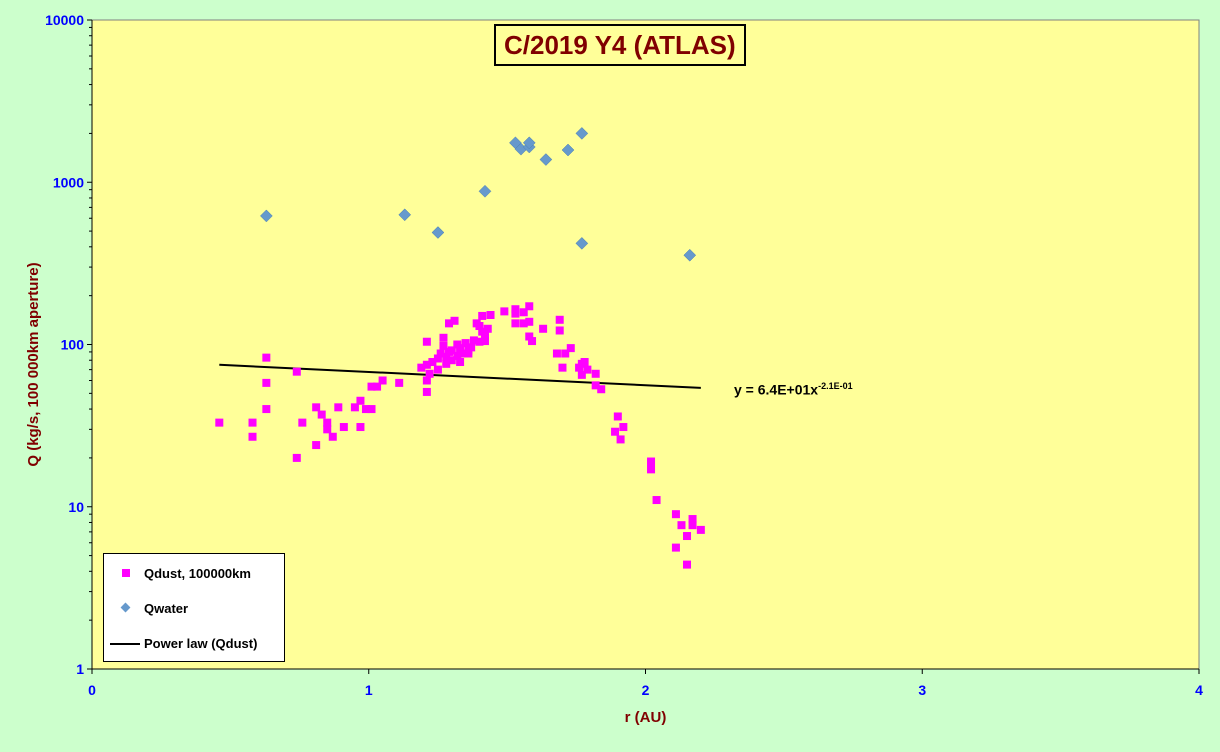 Image resolution: width=1220 pixels, height=752 pixels. Describe the element at coordinates (68, 182) in the screenshot. I see `y-tick-label: 1000` at that location.